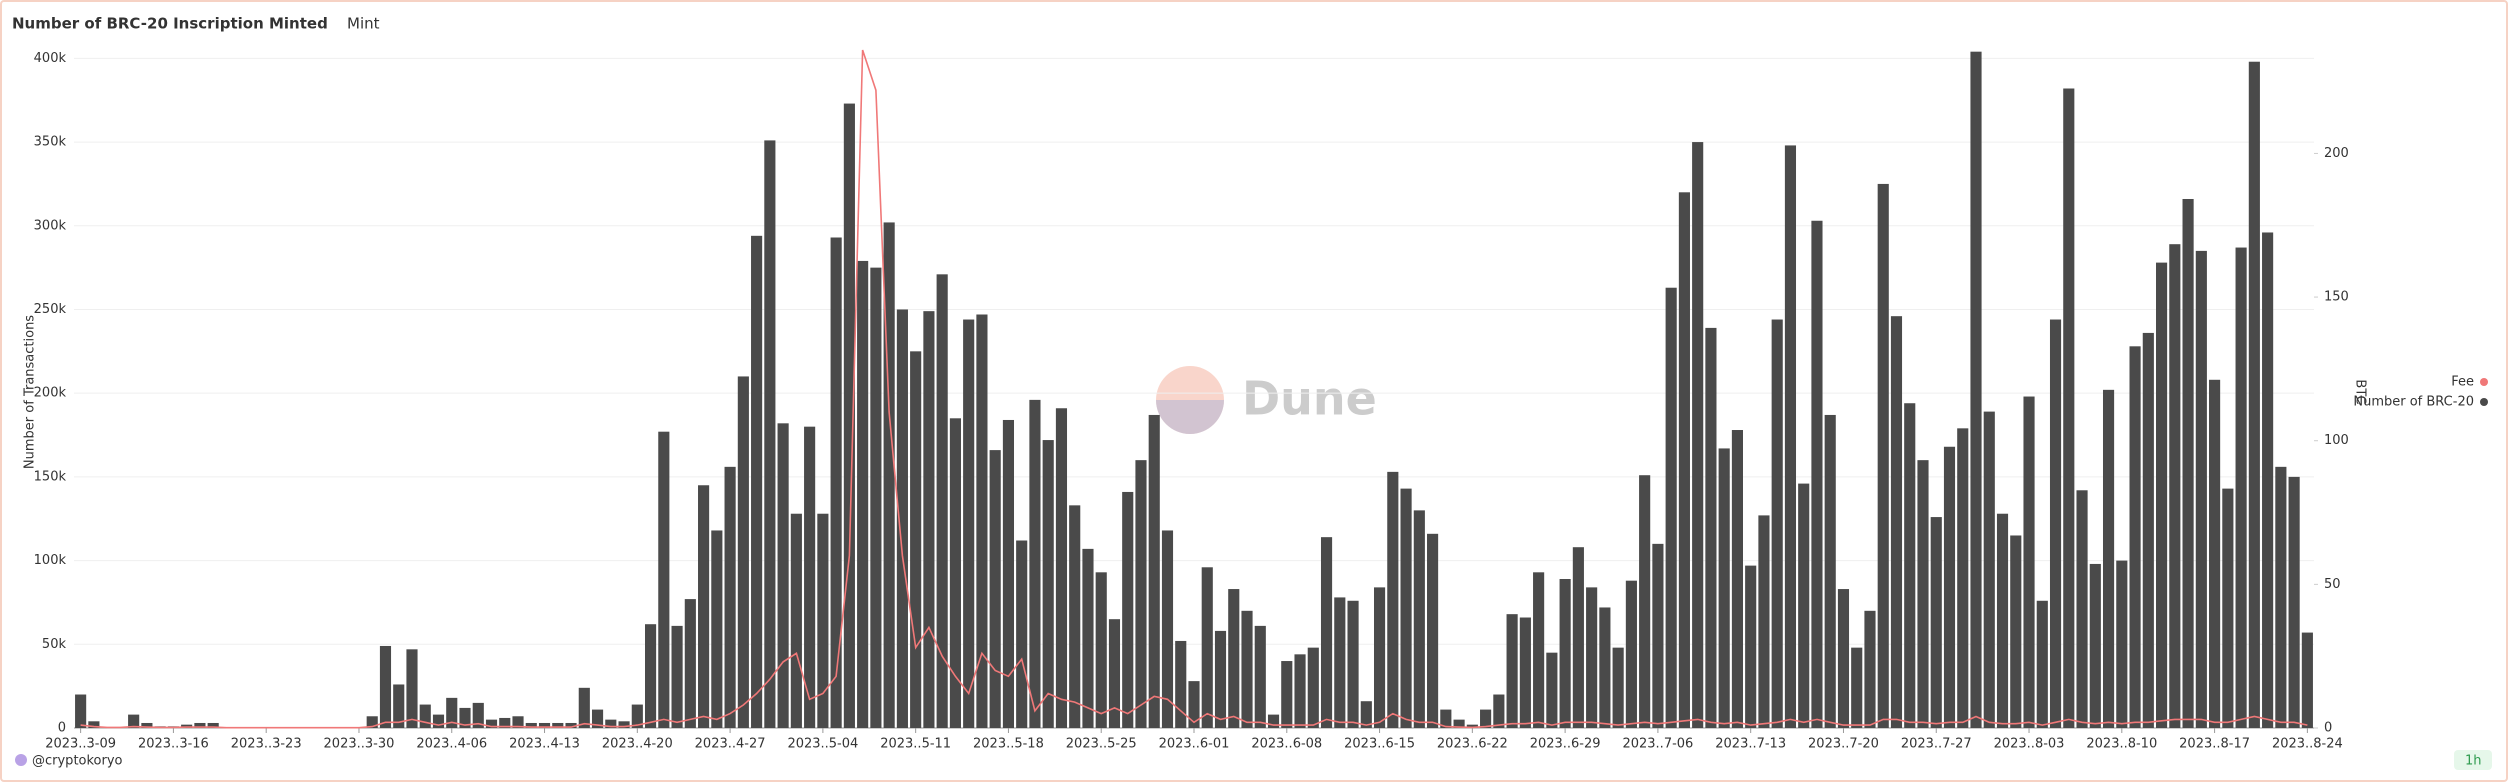  I want to click on y2-tick-label: 200, so click(2336, 153).